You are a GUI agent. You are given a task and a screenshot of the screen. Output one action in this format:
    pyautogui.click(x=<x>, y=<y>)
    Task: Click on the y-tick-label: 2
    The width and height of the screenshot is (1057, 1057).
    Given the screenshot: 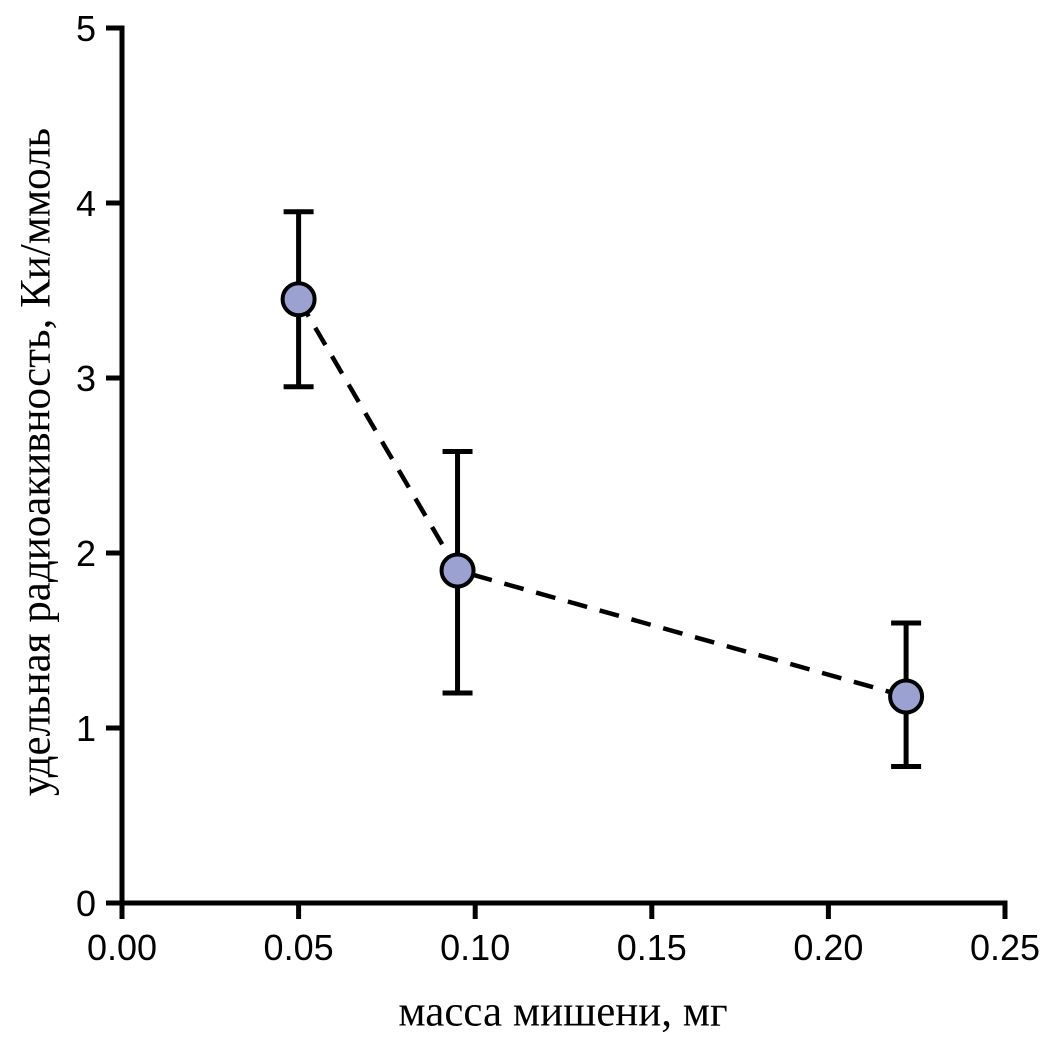 What is the action you would take?
    pyautogui.click(x=86, y=553)
    